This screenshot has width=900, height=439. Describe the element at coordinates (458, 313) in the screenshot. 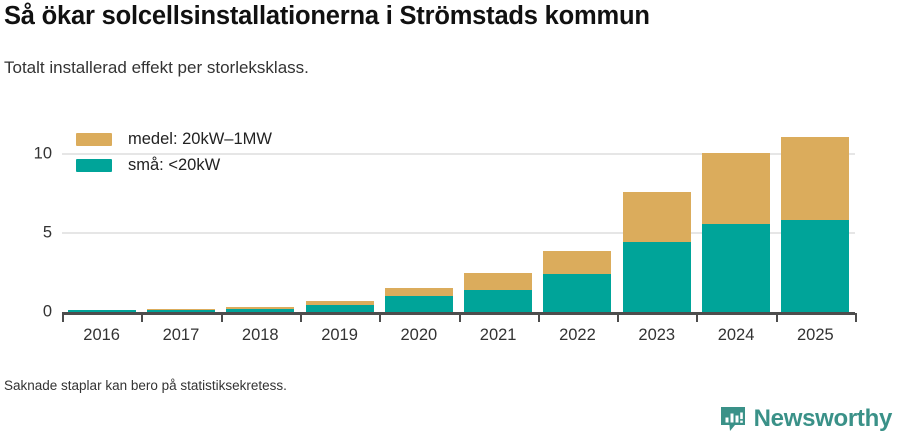

I see `x-axis-line` at that location.